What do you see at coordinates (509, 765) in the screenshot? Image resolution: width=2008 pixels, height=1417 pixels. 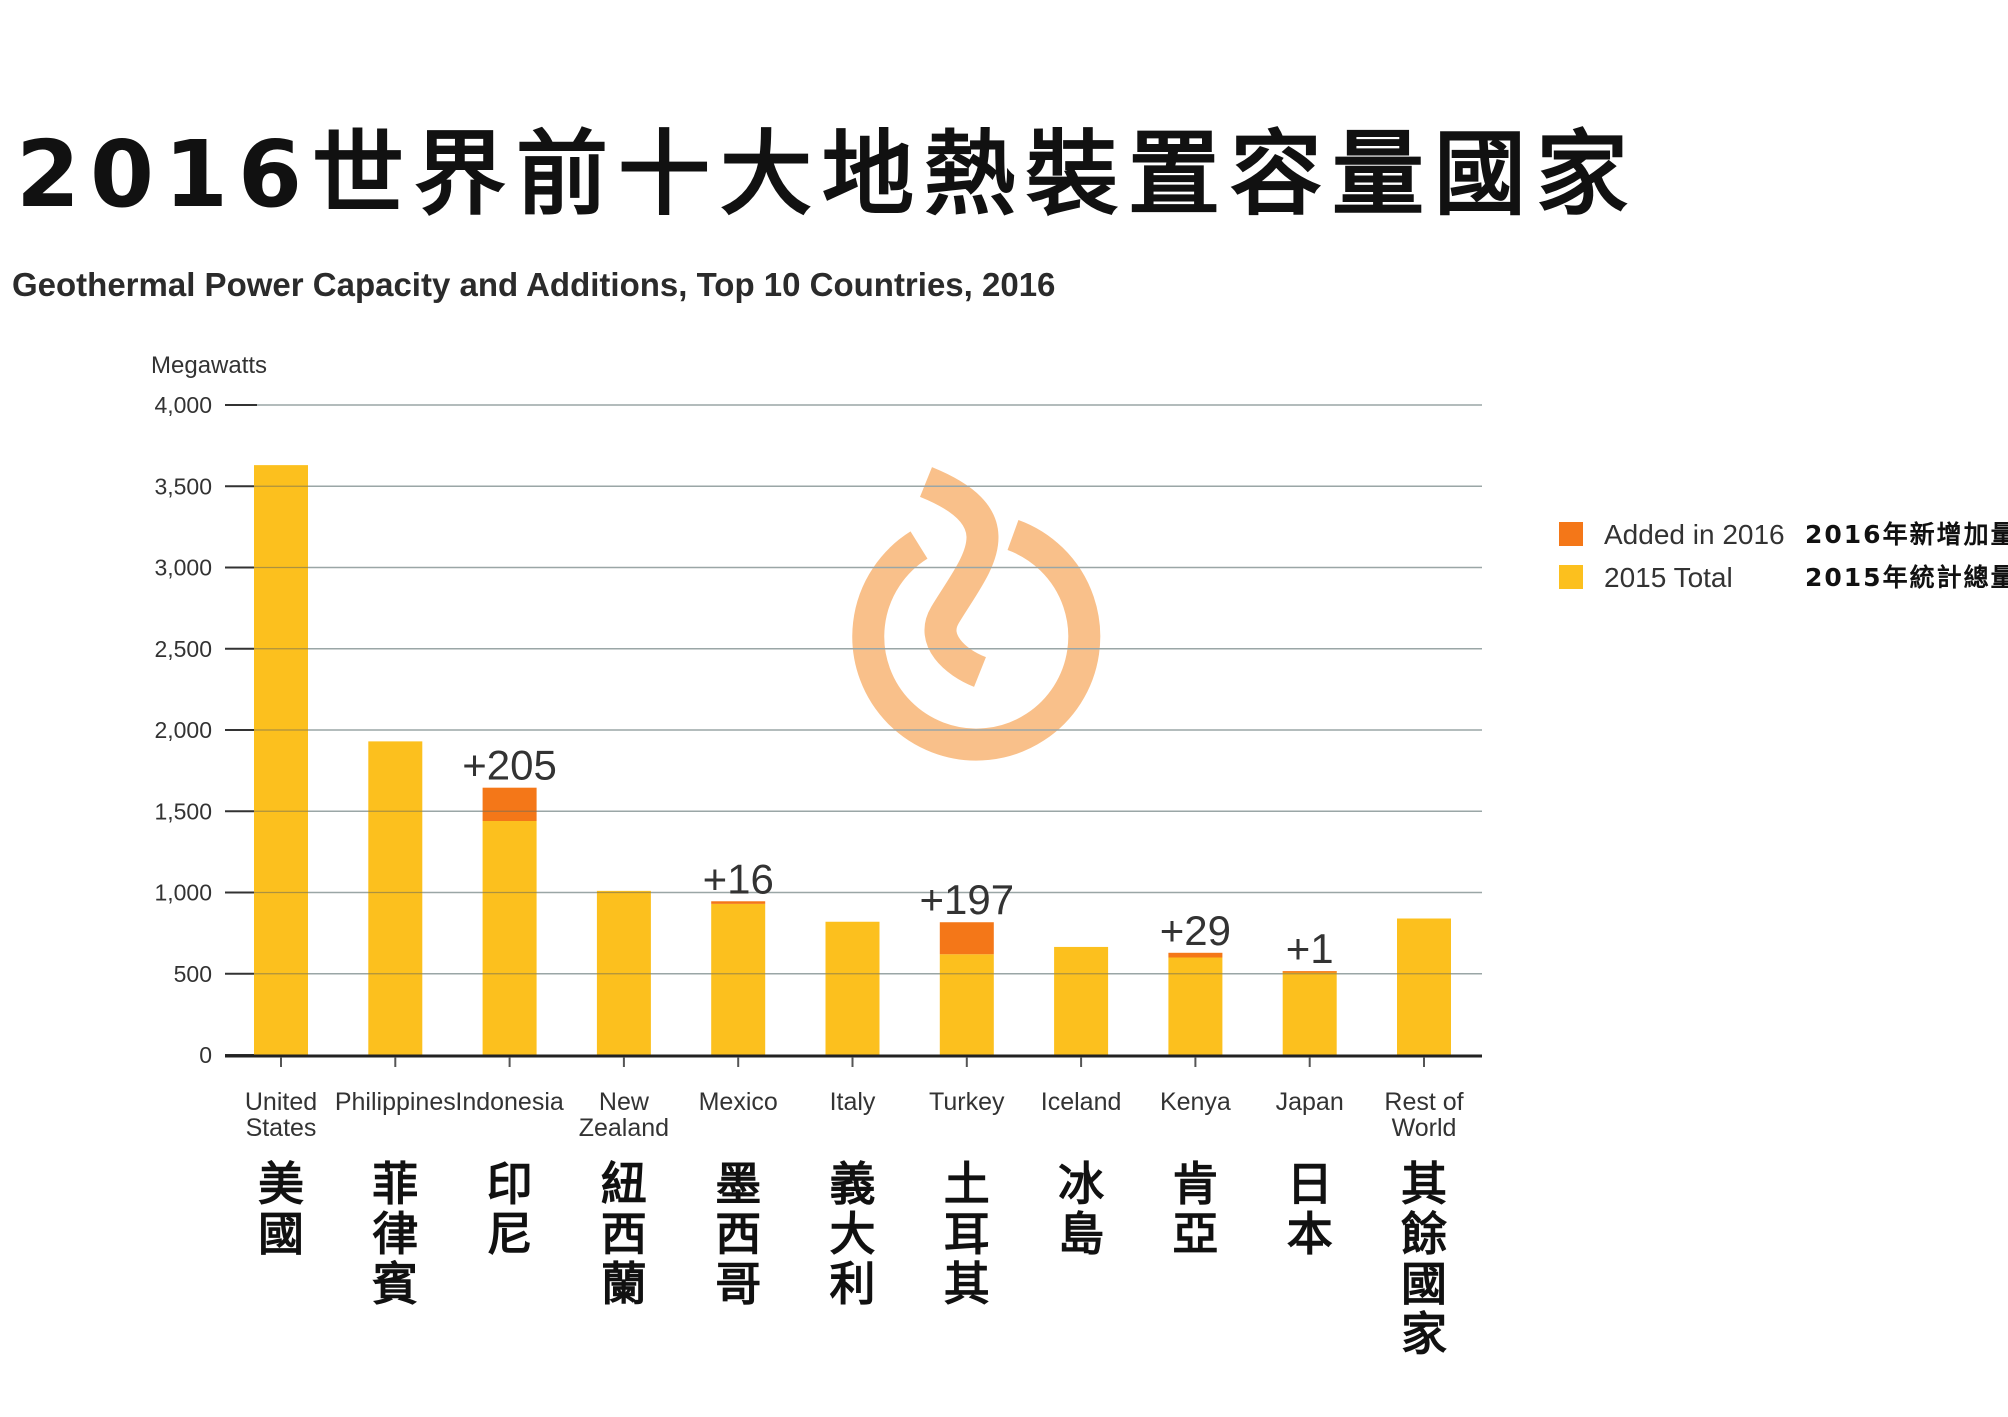 I see `data-label: +205` at bounding box center [509, 765].